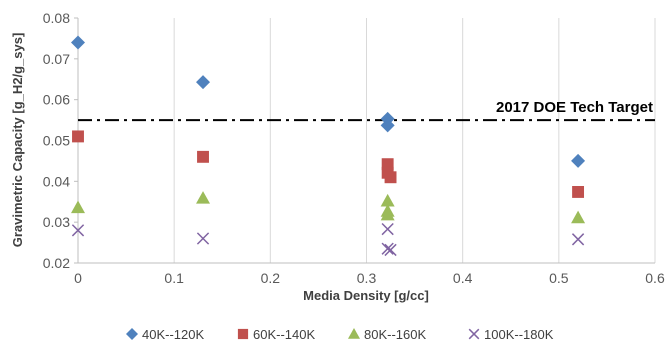 This screenshot has height=351, width=667. Describe the element at coordinates (56, 263) in the screenshot. I see `y-tick-label: 0.02` at that location.